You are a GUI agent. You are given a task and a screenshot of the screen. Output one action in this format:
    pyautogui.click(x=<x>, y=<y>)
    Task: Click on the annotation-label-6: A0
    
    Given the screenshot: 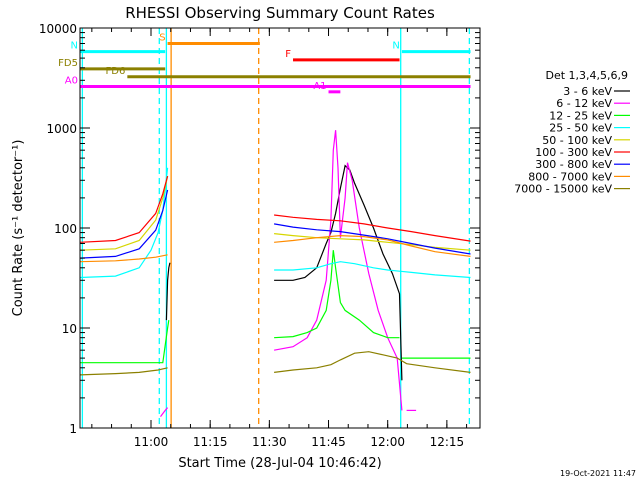 What is the action you would take?
    pyautogui.click(x=71, y=81)
    